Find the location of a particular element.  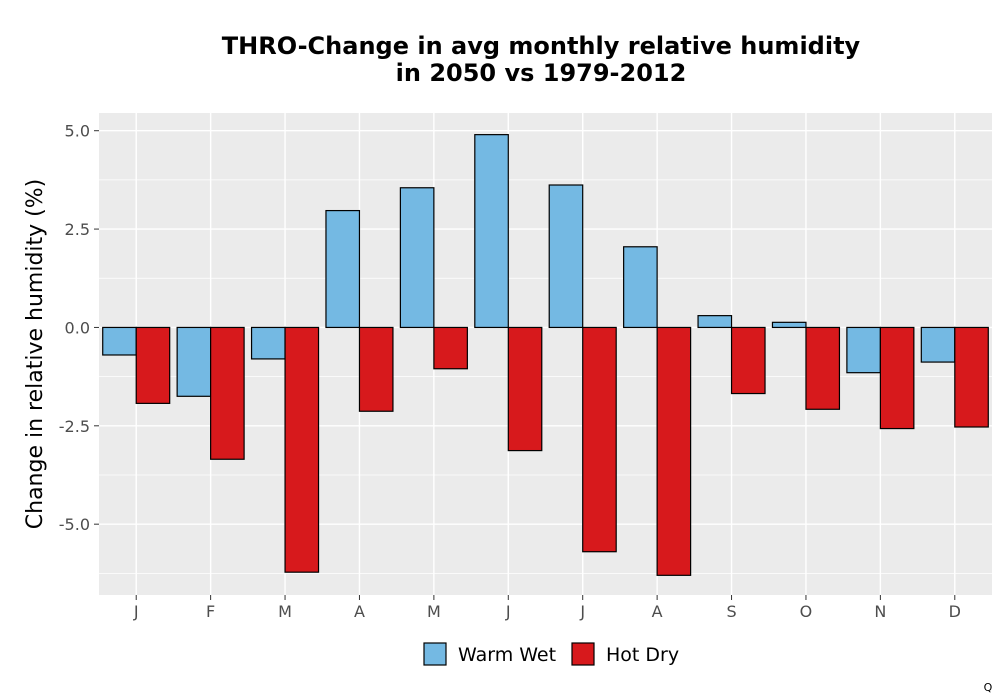

x-tick-label: O is located at coordinates (806, 611).